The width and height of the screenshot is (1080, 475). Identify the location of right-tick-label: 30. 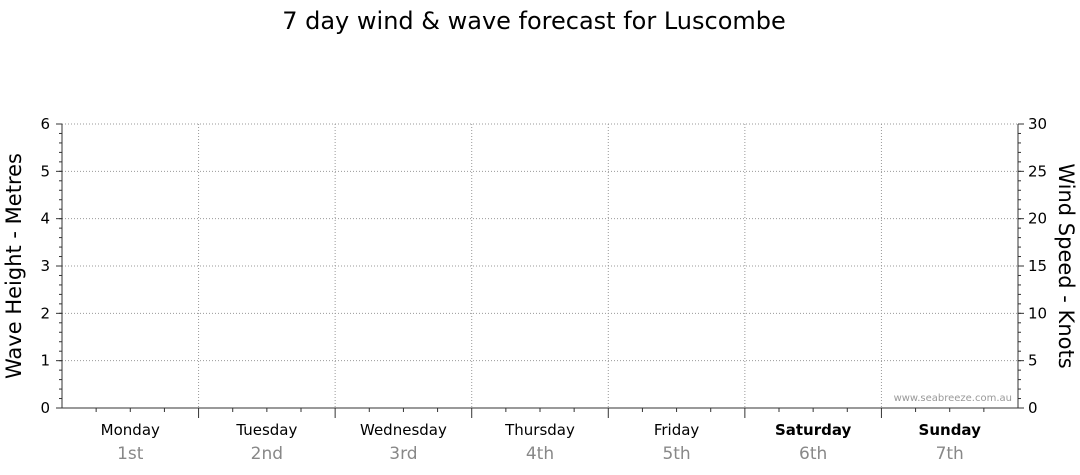
(1037, 124).